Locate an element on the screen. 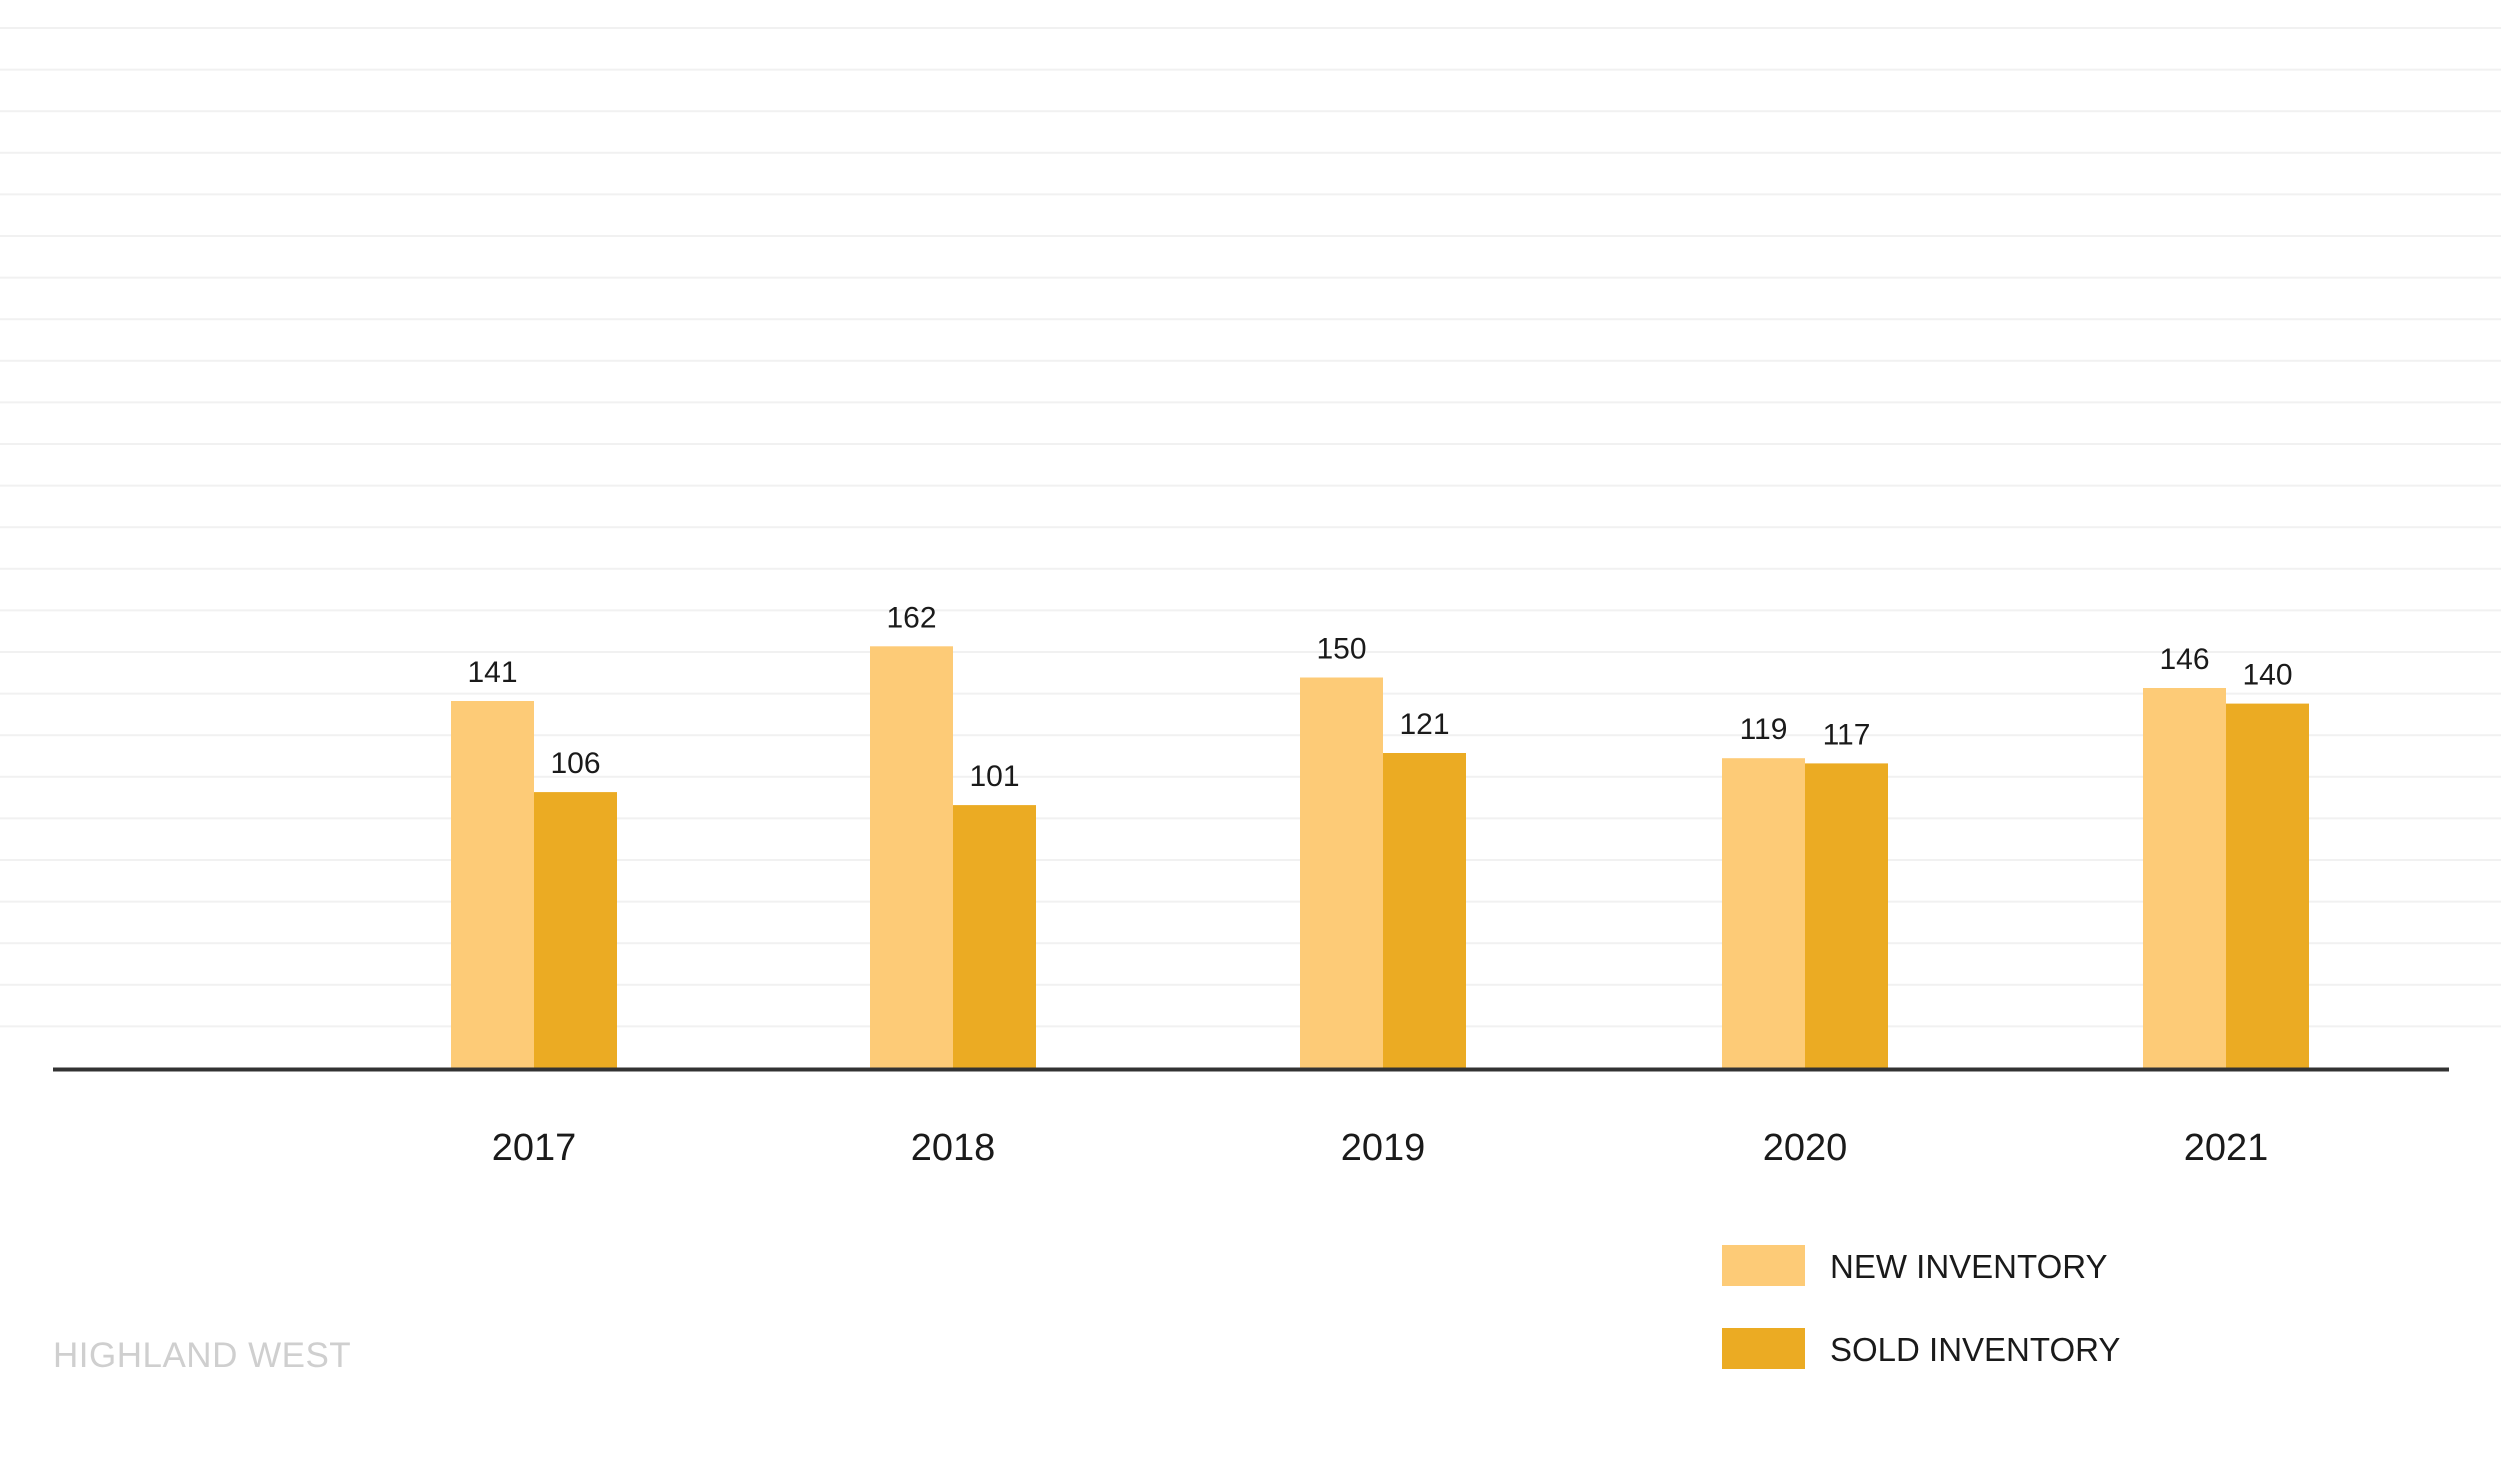 The image size is (2501, 1459). data-label: 140 is located at coordinates (2267, 675).